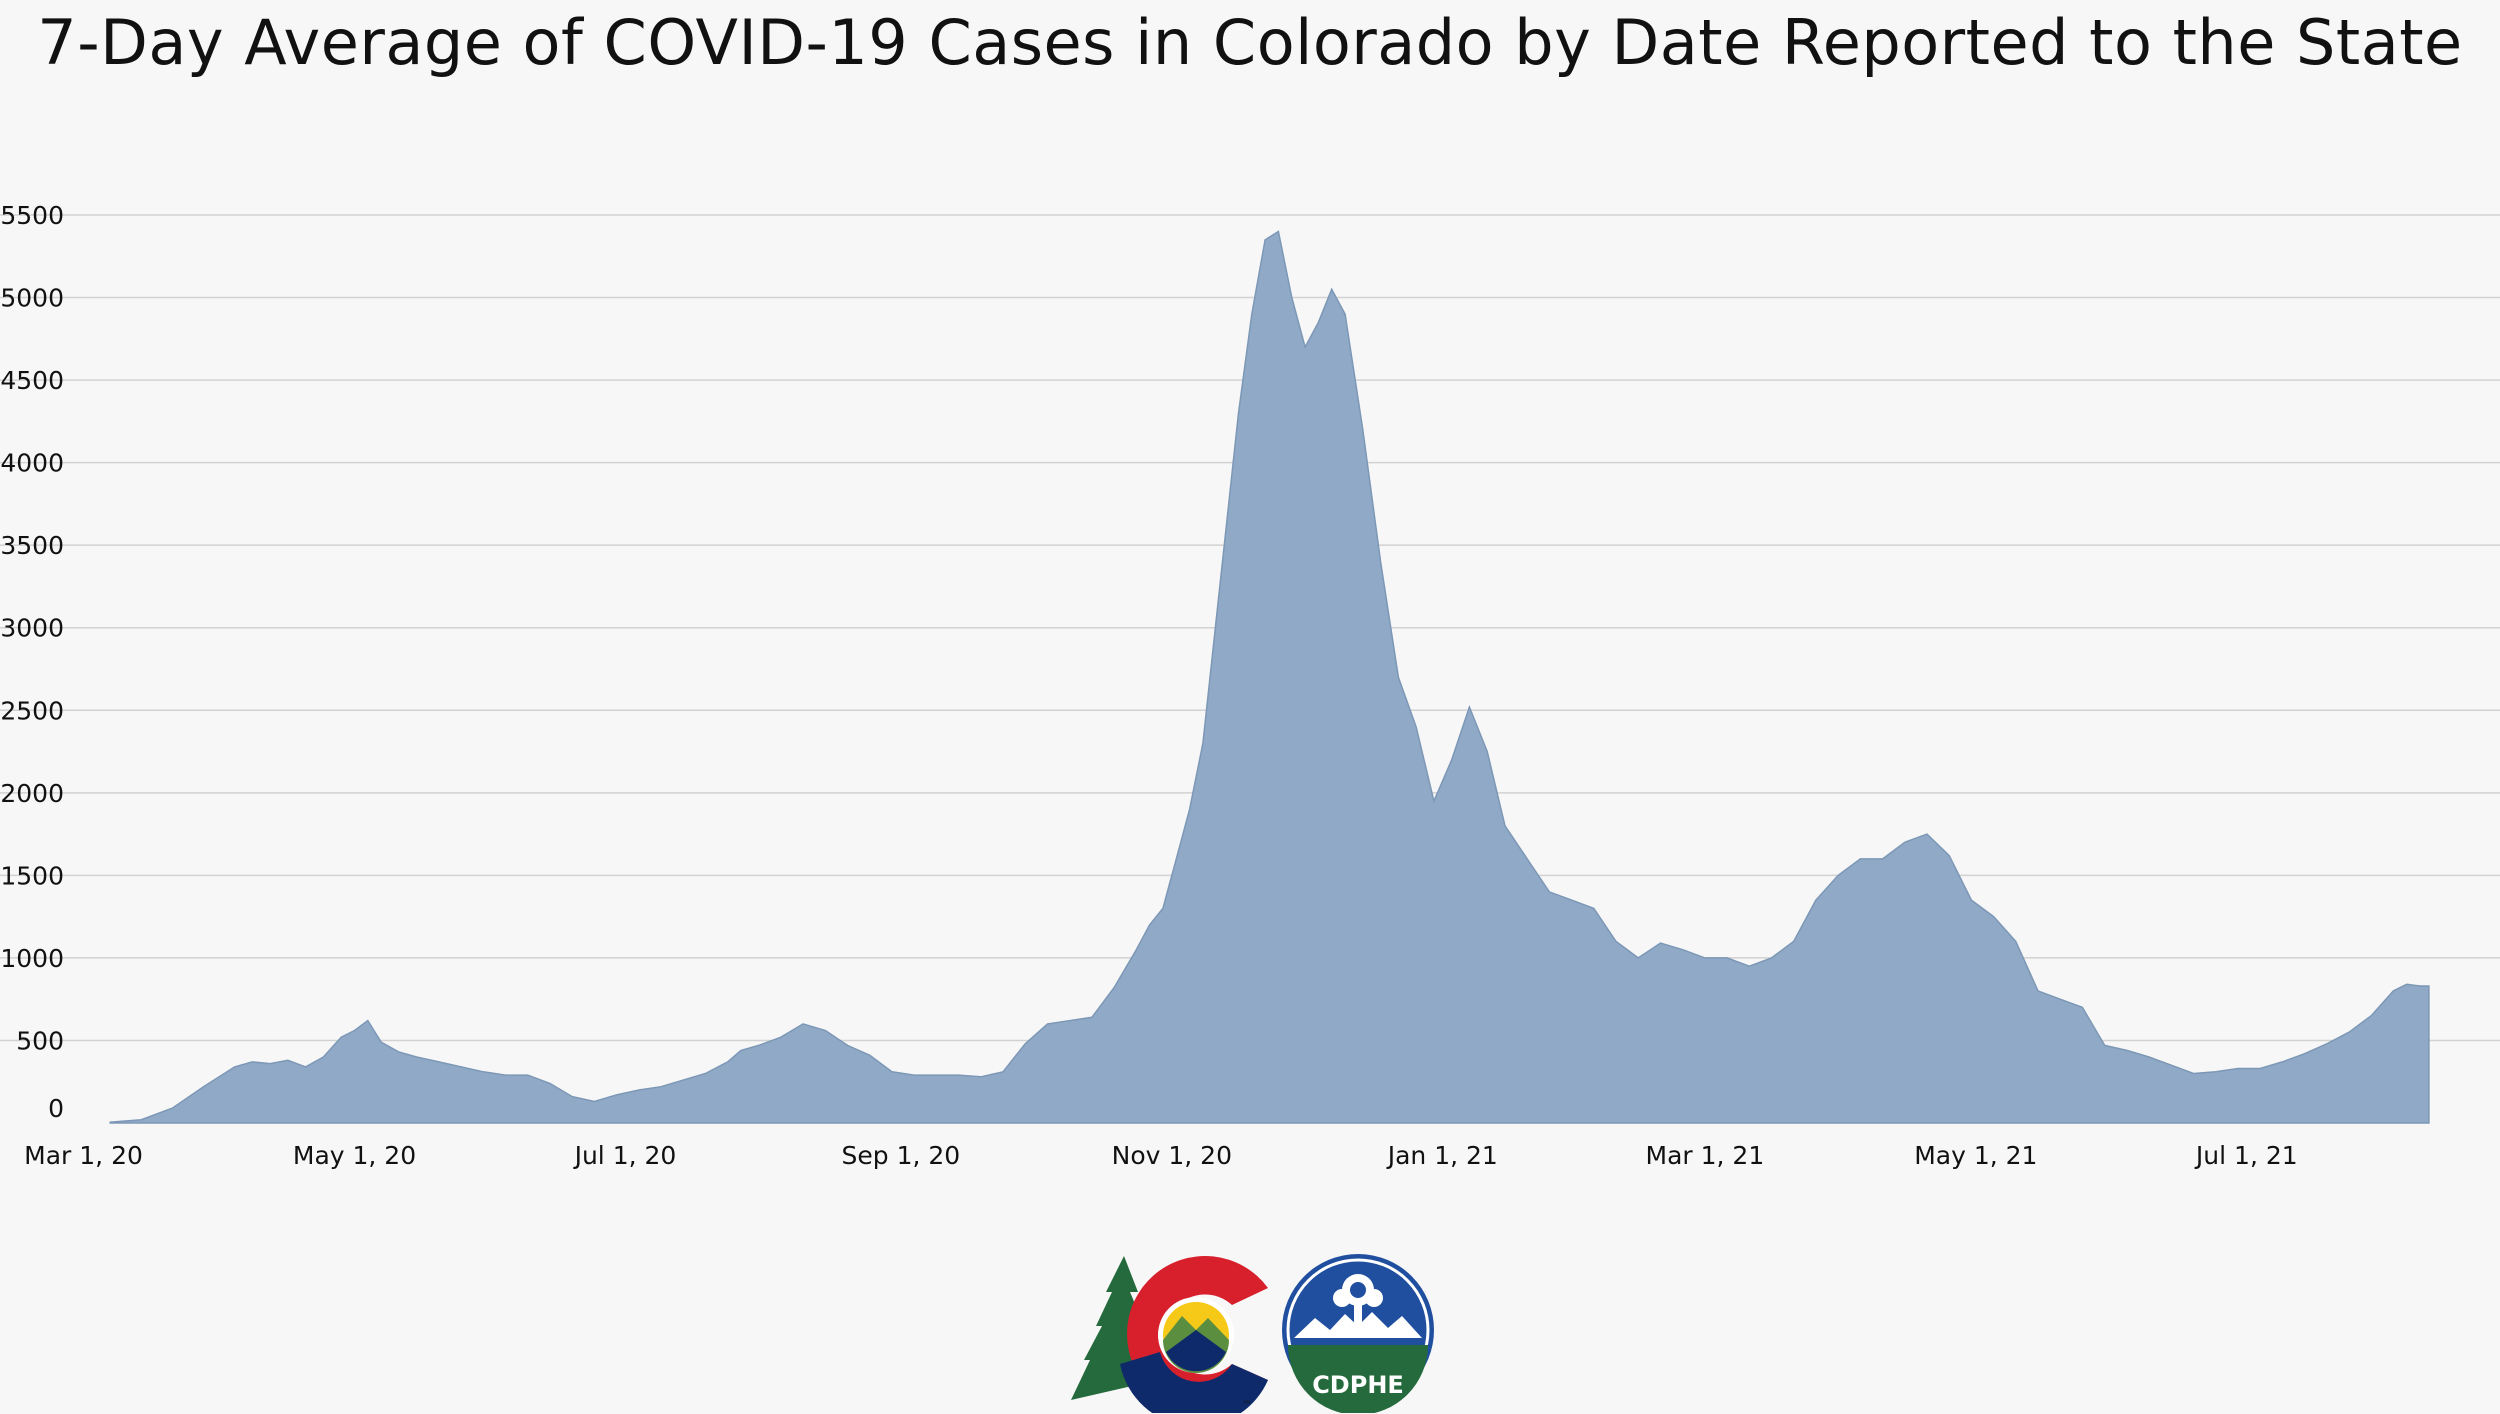 This screenshot has width=2500, height=1414. I want to click on colorado-c-logo: ™, so click(1169, 1334).